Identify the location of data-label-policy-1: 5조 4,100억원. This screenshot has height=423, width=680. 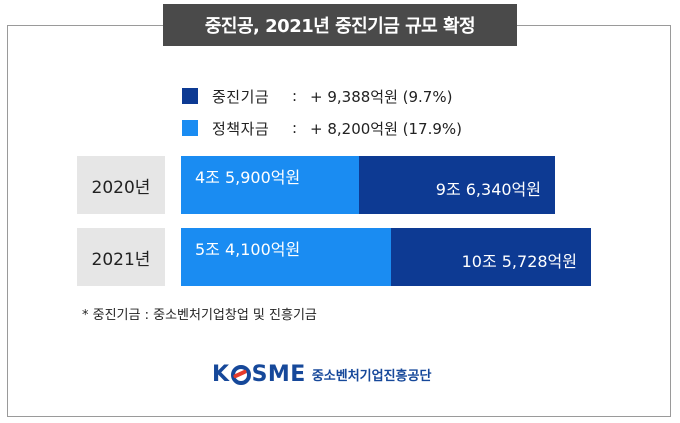
(248, 249).